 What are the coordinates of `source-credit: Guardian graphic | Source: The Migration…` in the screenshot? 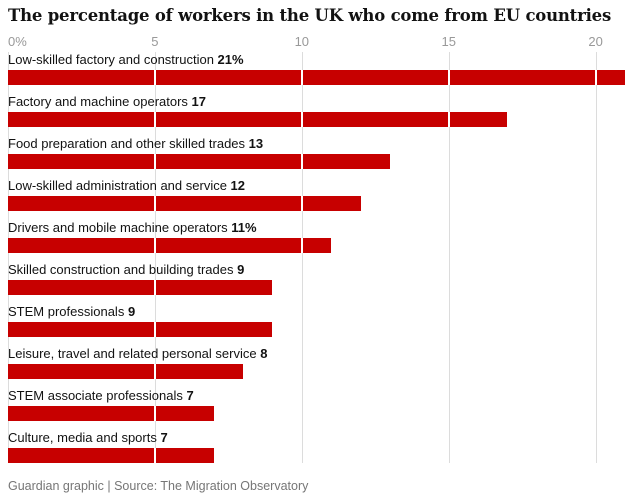 It's located at (158, 485).